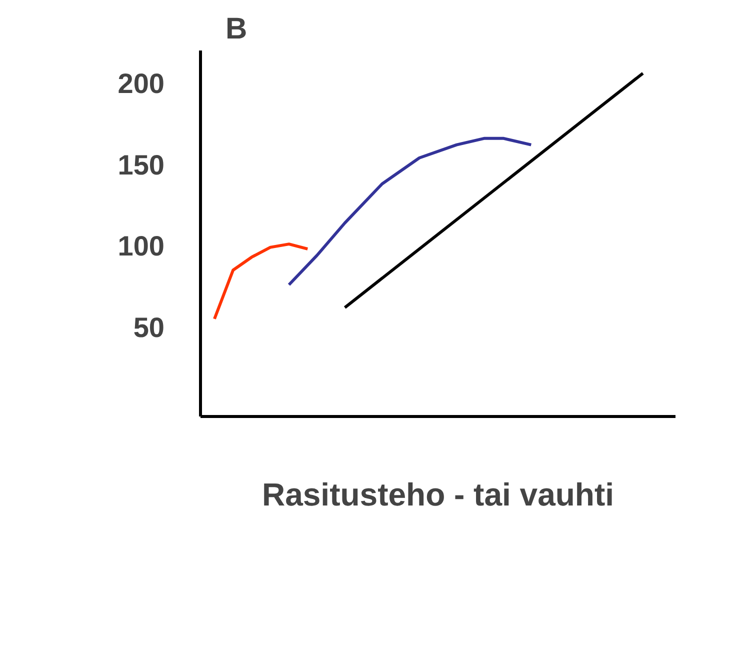 The image size is (741, 655). I want to click on x-axis-title: Rasitusteho - tai vauhti, so click(438, 494).